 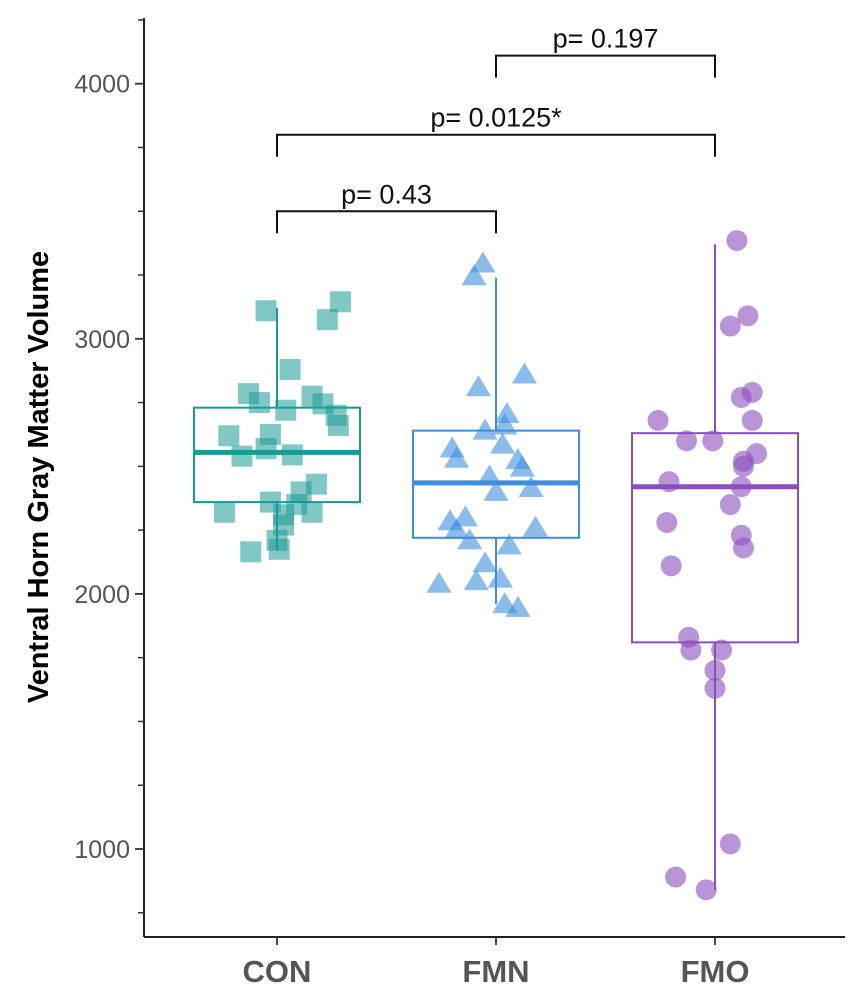 What do you see at coordinates (496, 118) in the screenshot?
I see `p-value-label: p= 0.0125*` at bounding box center [496, 118].